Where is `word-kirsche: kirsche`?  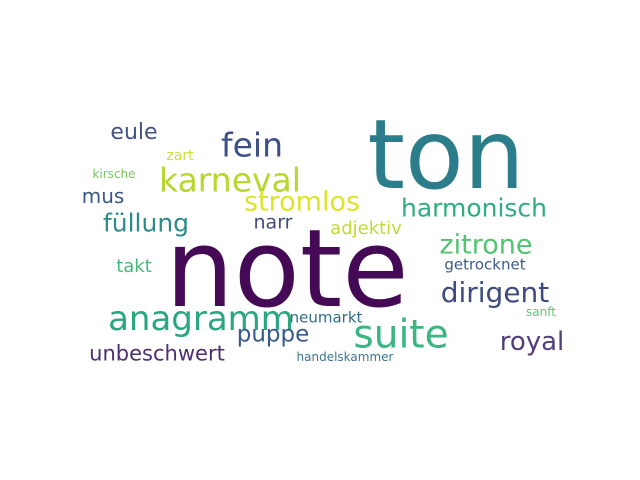
word-kirsche: kirsche is located at coordinates (114, 174).